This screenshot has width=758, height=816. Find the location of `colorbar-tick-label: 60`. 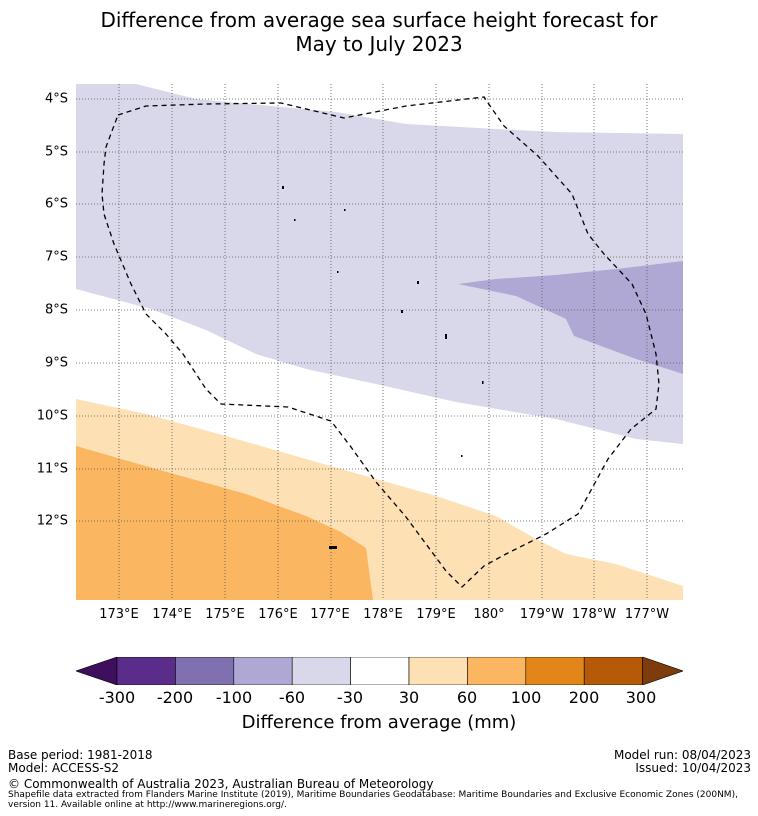

colorbar-tick-label: 60 is located at coordinates (467, 697).